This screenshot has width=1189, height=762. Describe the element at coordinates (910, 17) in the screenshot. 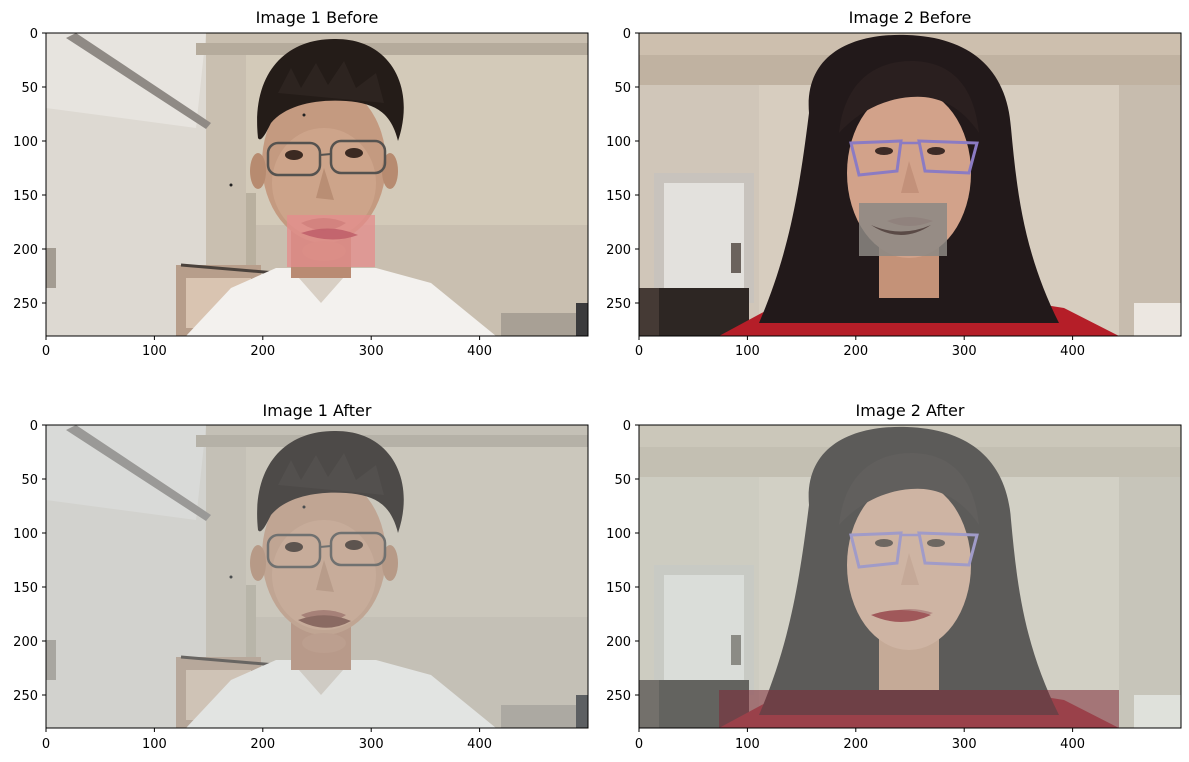

I see `panel-title: Image 2 Before` at that location.